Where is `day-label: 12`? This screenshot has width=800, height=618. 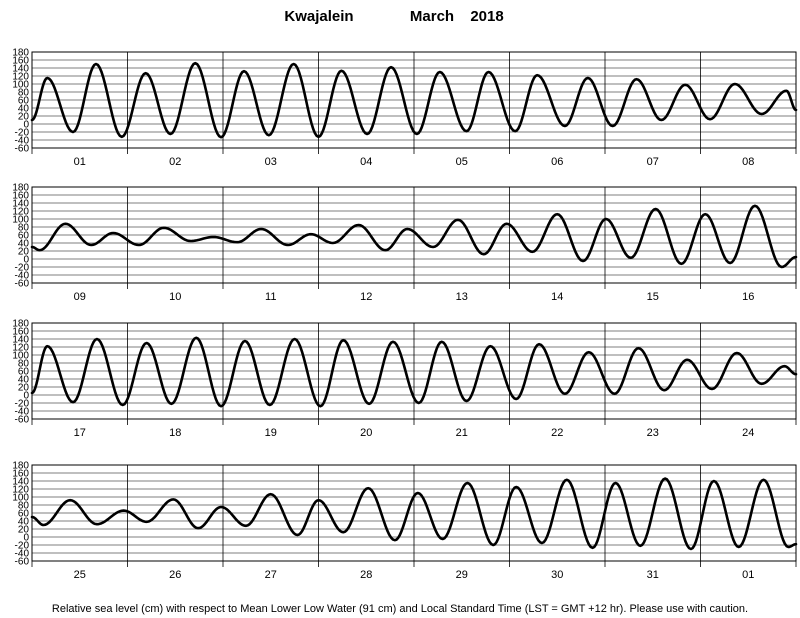
day-label: 12 is located at coordinates (366, 297).